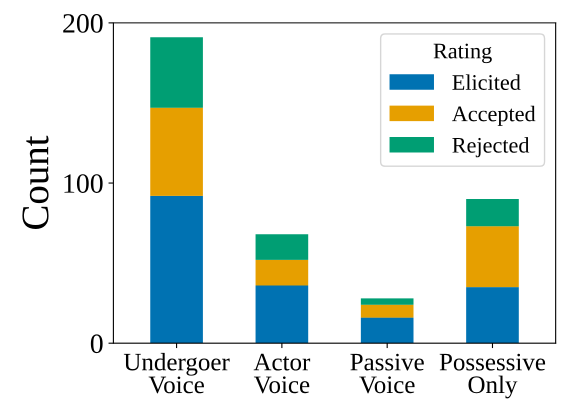  I want to click on x-tick-label: Possessive Only, so click(493, 376).